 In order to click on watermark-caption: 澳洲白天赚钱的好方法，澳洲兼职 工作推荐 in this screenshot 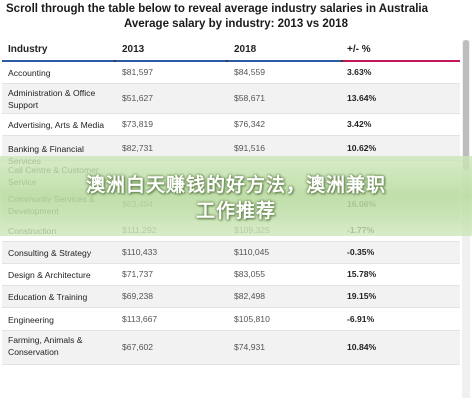, I will do `click(236, 198)`.